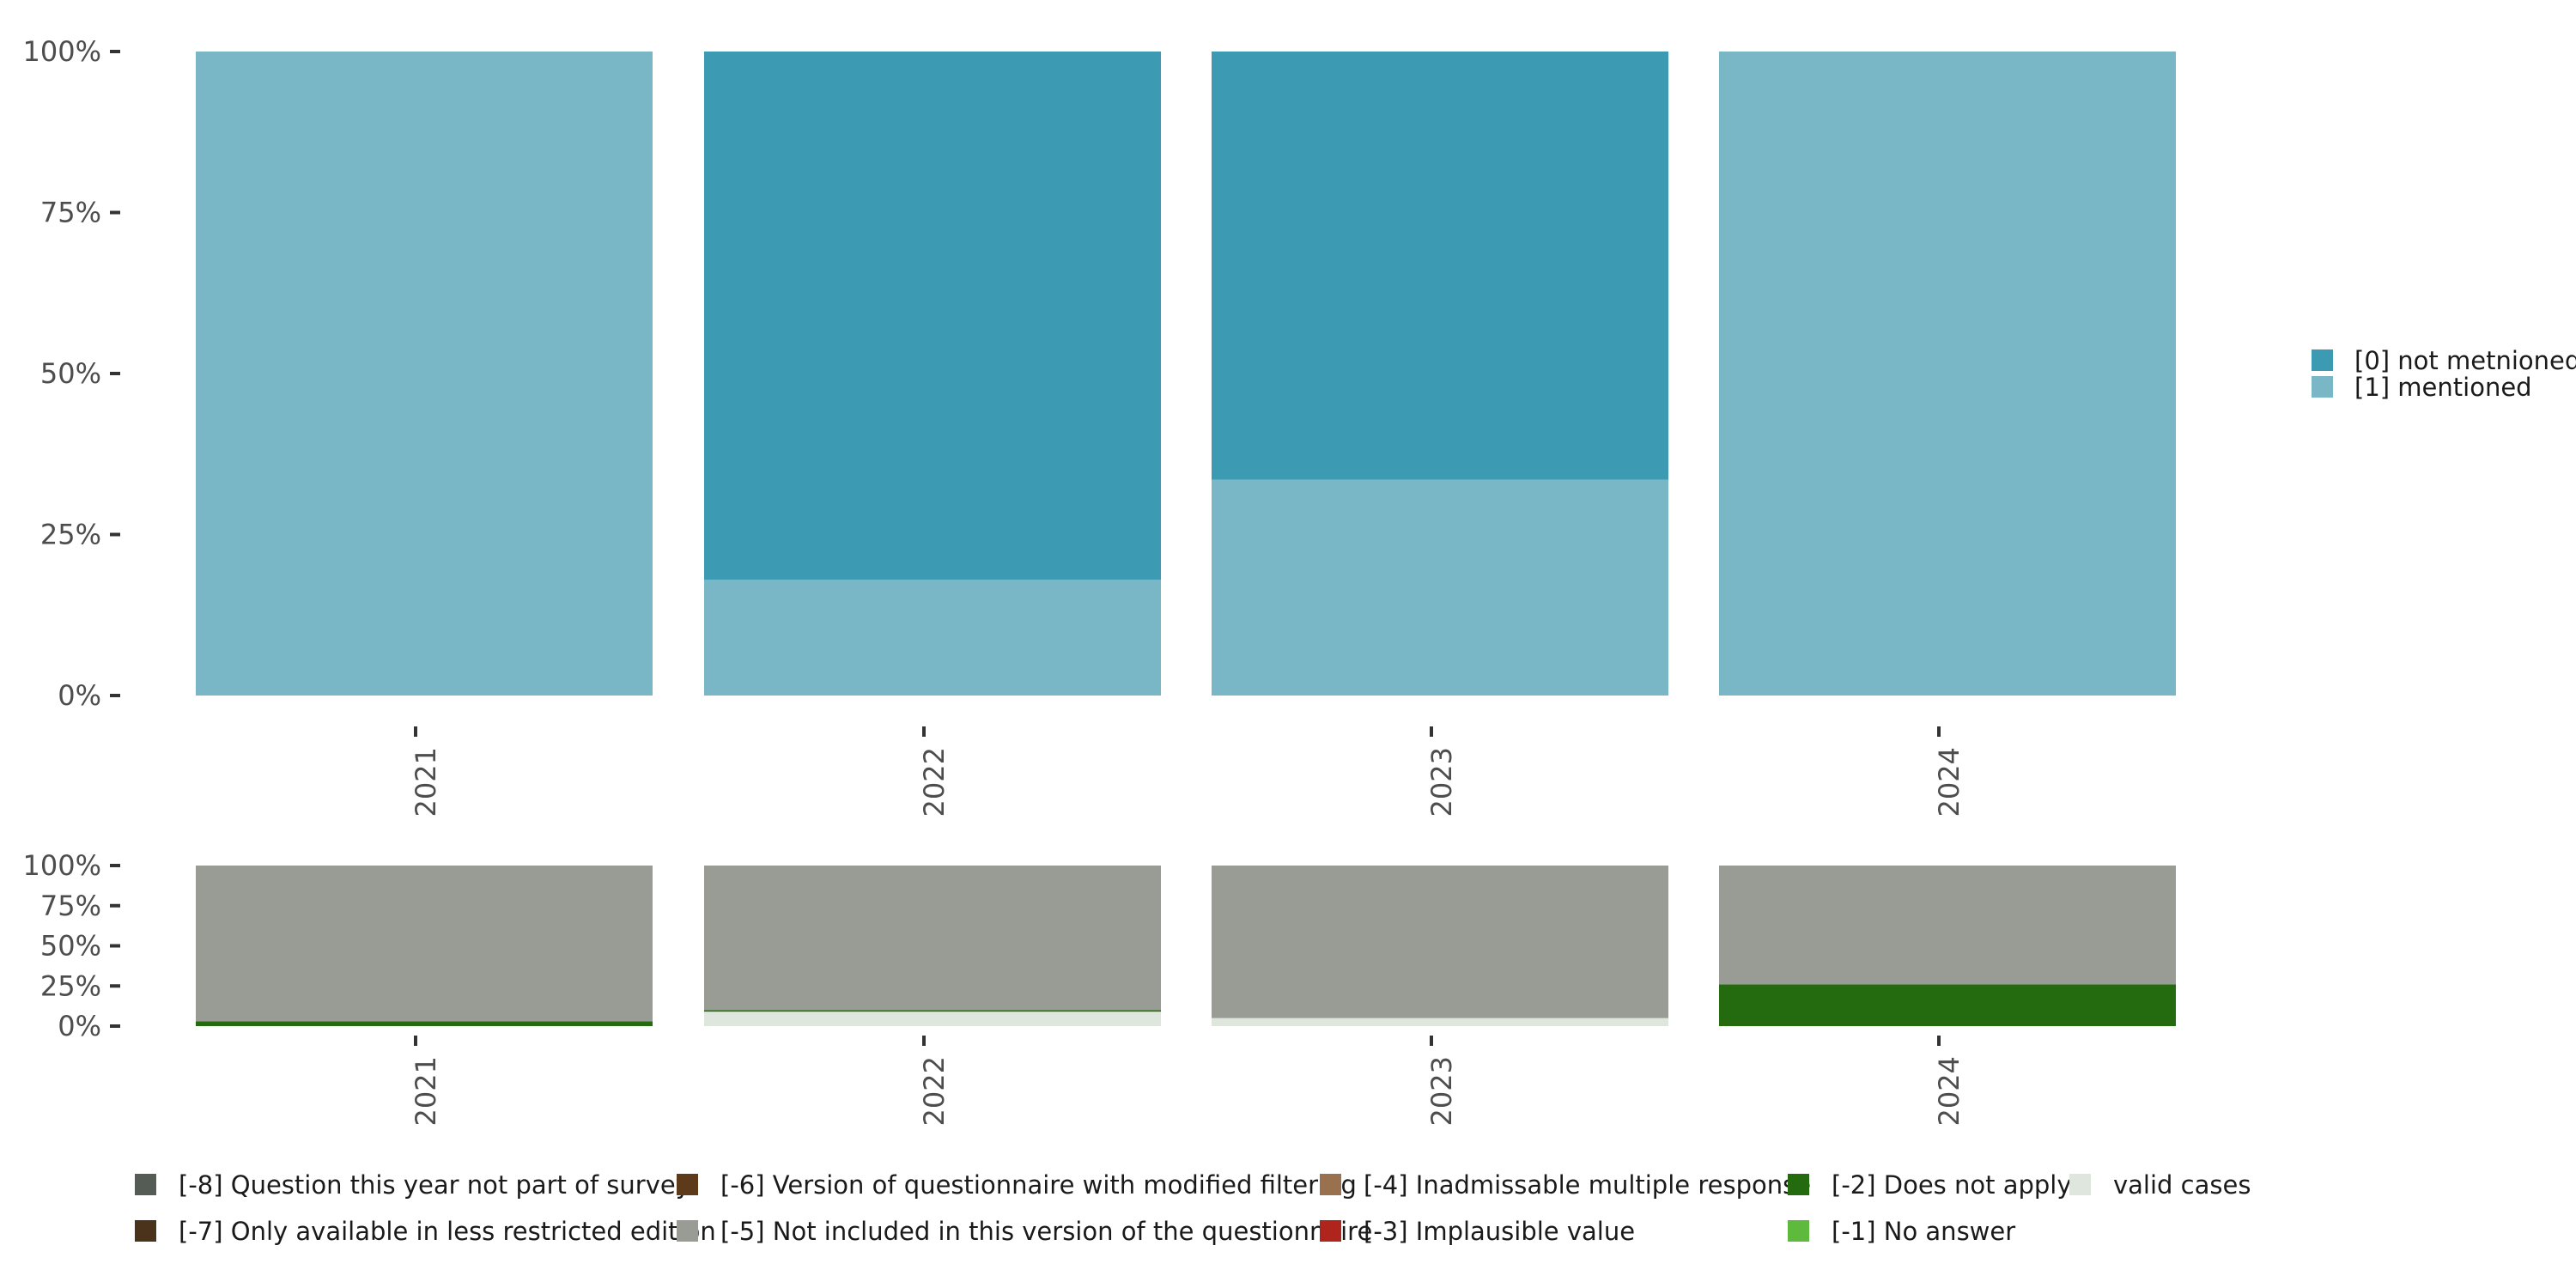 The image size is (2576, 1288). Describe the element at coordinates (1441, 782) in the screenshot. I see `top-x-tick-label: 2023` at that location.